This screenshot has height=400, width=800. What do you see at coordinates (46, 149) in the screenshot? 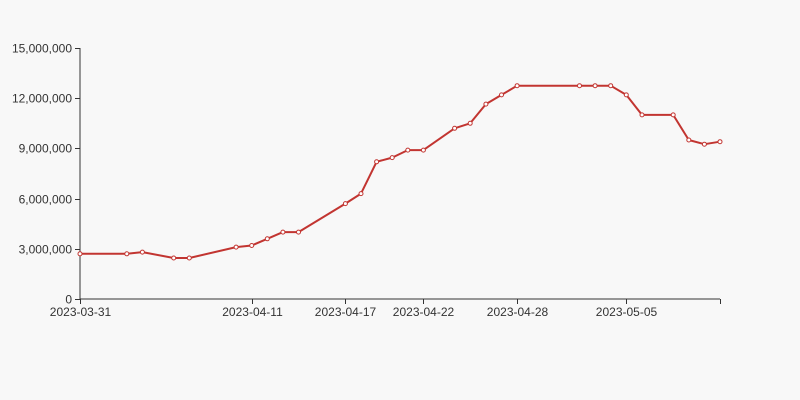
I see `y-tick-label: 9,000,000` at bounding box center [46, 149].